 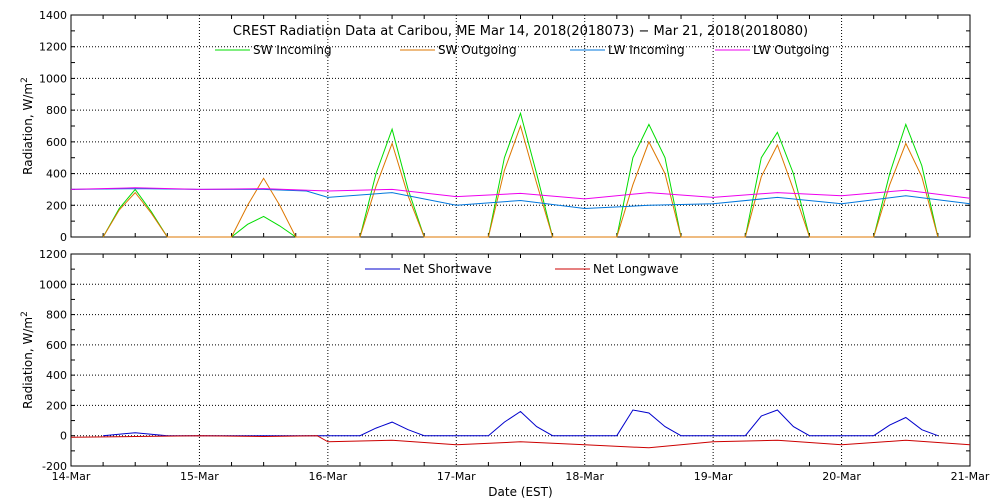 What do you see at coordinates (327, 476) in the screenshot?
I see `panel-2-x-tick-label: 16-Mar` at bounding box center [327, 476].